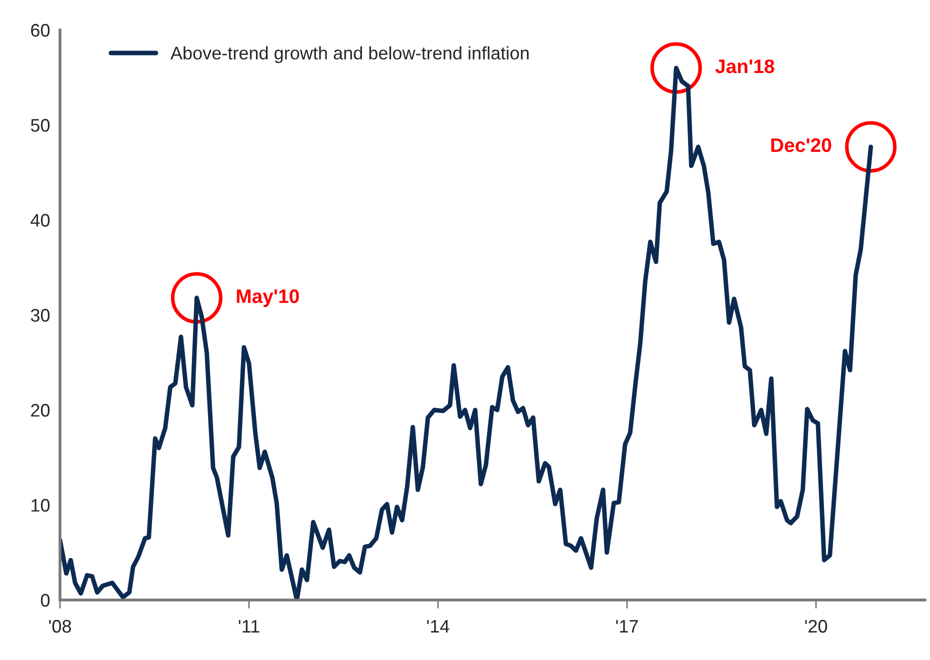  What do you see at coordinates (801, 145) in the screenshot?
I see `annotation: Dec'20` at bounding box center [801, 145].